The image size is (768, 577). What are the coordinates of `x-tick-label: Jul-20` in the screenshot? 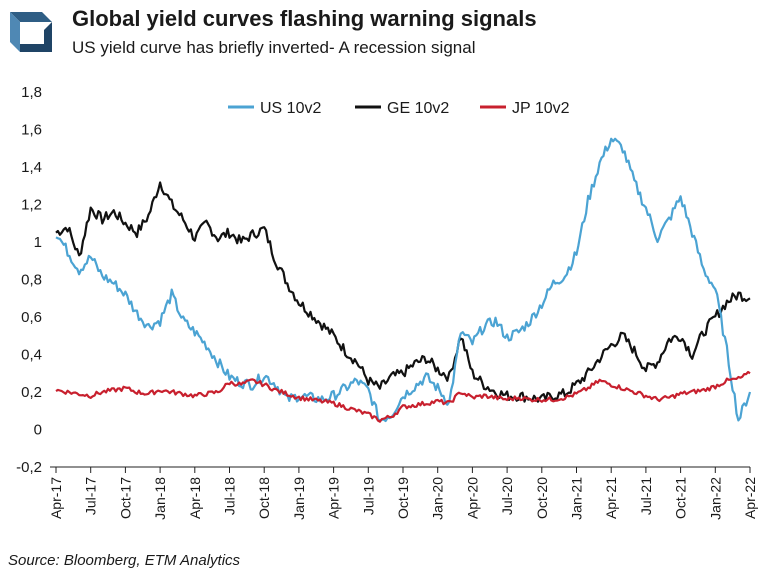 It's located at (507, 496).